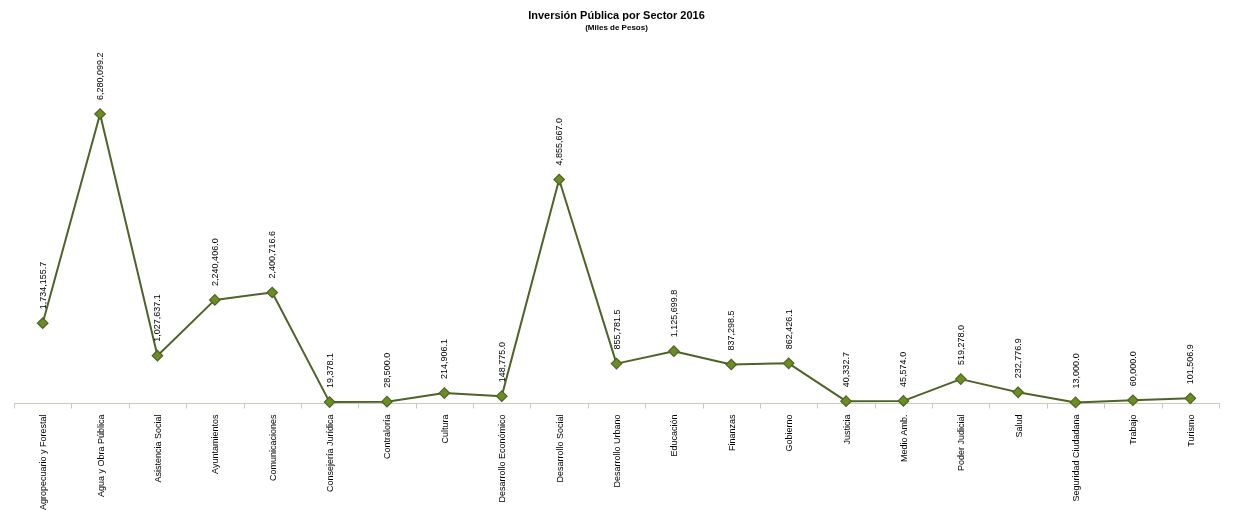 This screenshot has width=1254, height=529. Describe the element at coordinates (616, 15) in the screenshot. I see `chart-title: Inversión Pública por Sector 2016` at that location.